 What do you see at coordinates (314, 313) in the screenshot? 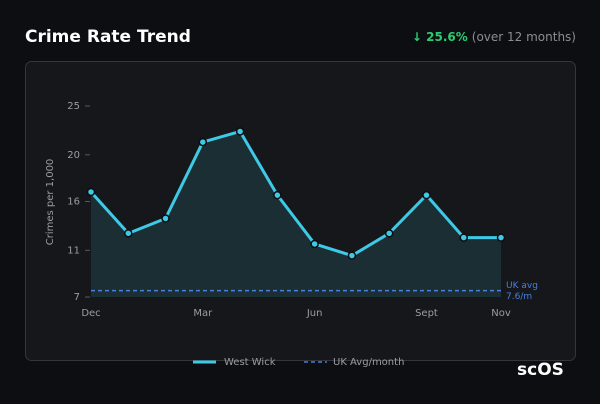
I see `x-tick-label: Jun` at bounding box center [314, 313].